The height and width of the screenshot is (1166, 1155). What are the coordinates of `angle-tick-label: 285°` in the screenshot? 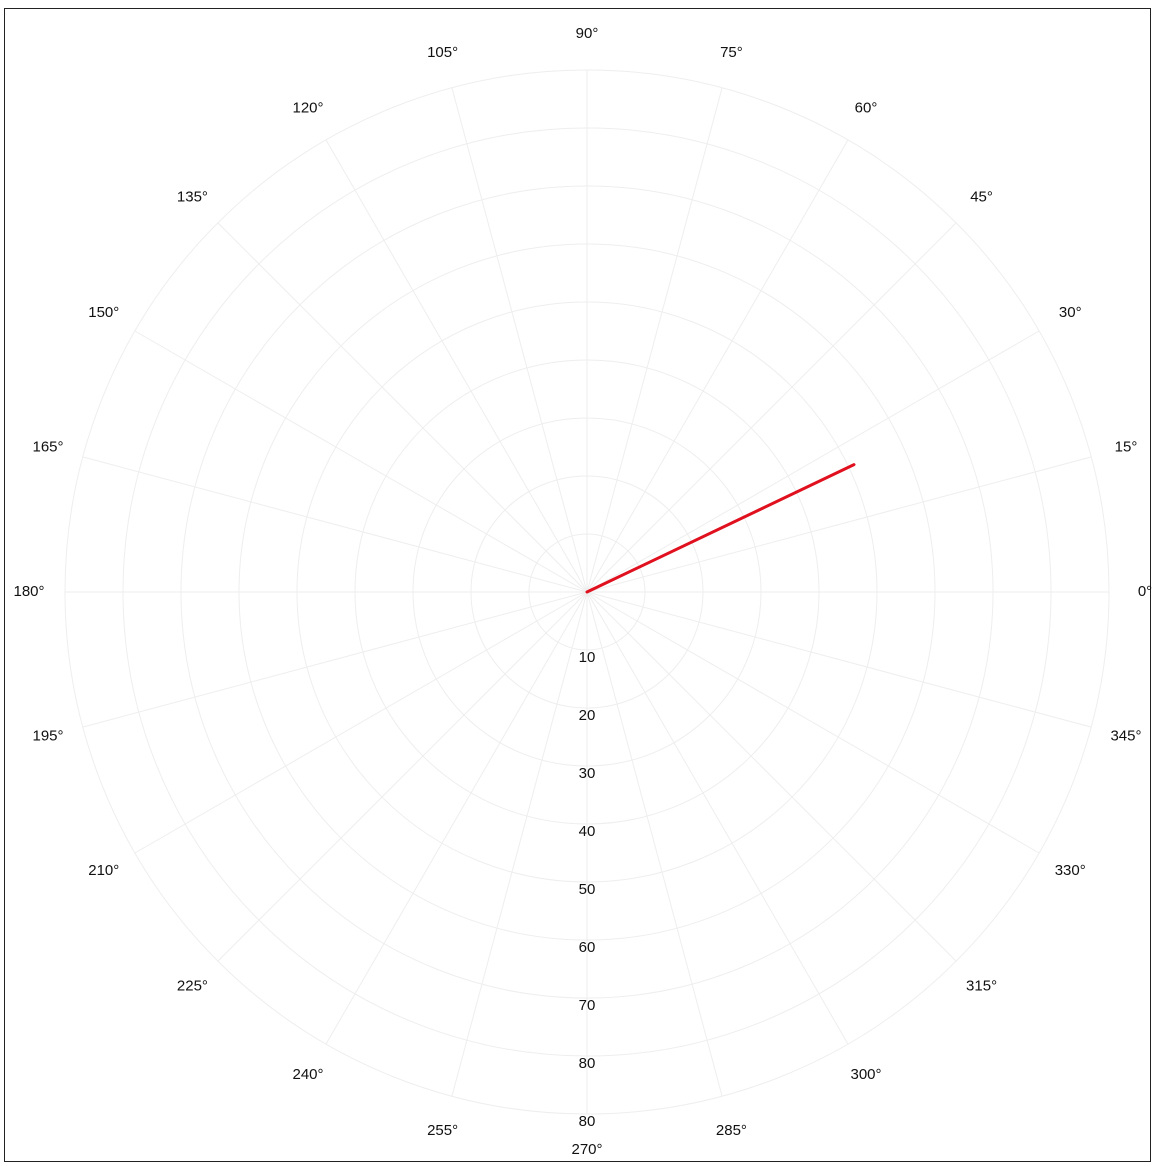 It's located at (731, 1130).